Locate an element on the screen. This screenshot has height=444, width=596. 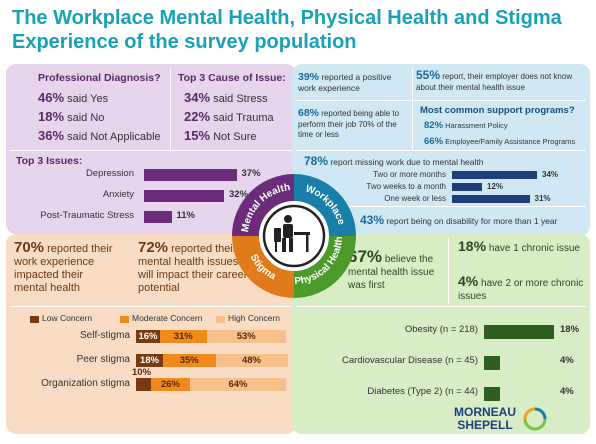
bar-value-label: 10% is located at coordinates (142, 372).